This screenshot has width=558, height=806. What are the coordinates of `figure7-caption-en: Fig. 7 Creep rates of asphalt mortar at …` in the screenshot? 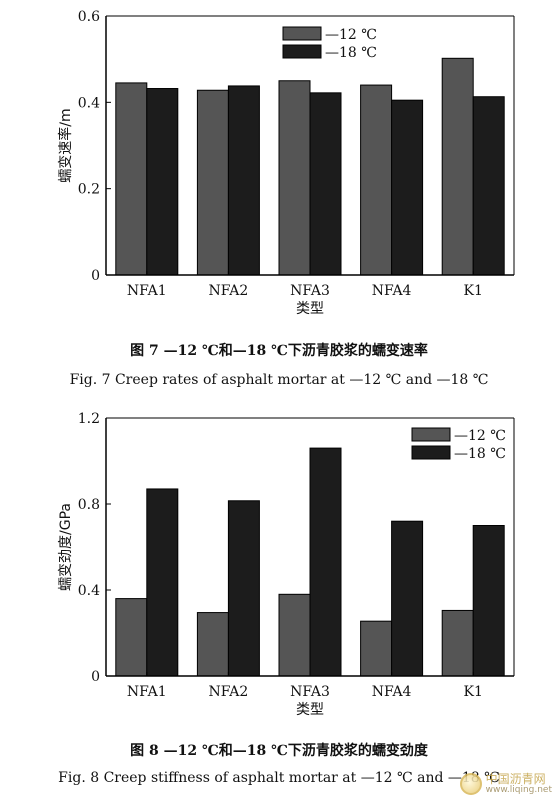 It's located at (279, 380).